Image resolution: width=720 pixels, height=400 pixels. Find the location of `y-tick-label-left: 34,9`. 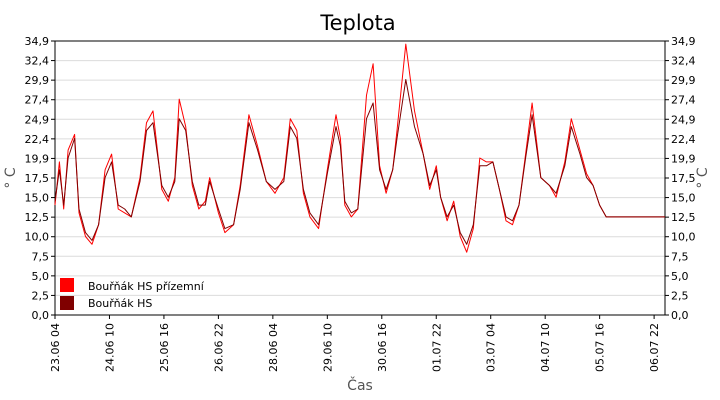

y-tick-label-left: 34,9 is located at coordinates (37, 41).